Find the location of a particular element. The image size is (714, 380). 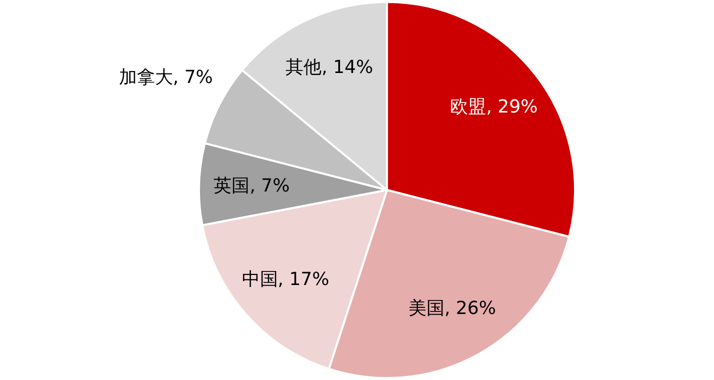

slice-label: 英国, 7% is located at coordinates (252, 185).